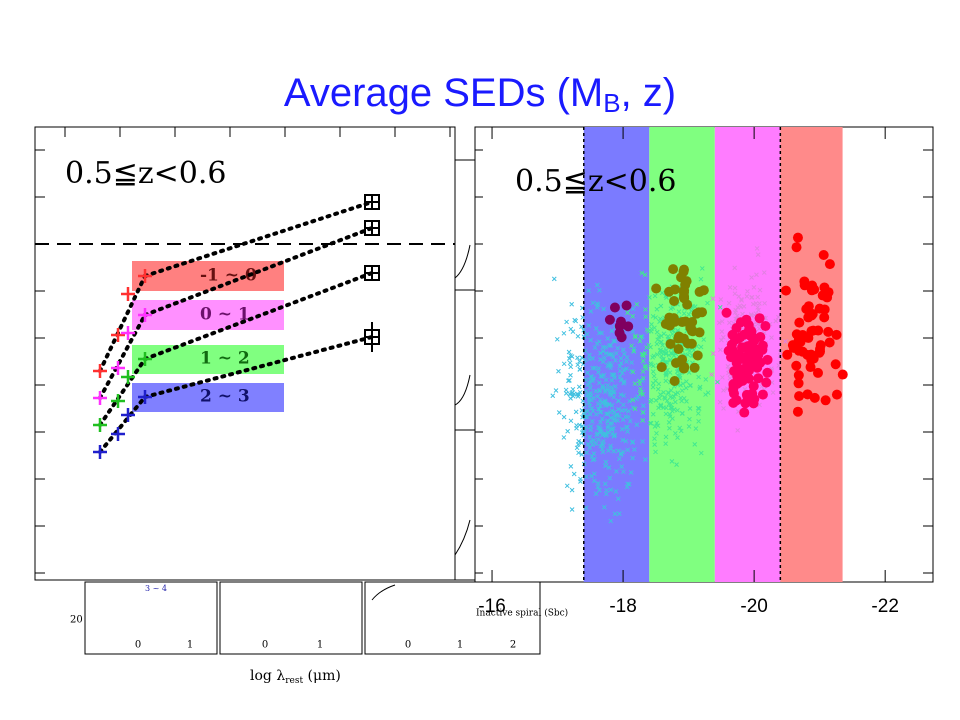 This screenshot has height=720, width=960. Describe the element at coordinates (228, 336) in the screenshot. I see `legend-texts: -1 ~ 0 0 ~ 1 1 ~ 2 2 ~ 3` at that location.